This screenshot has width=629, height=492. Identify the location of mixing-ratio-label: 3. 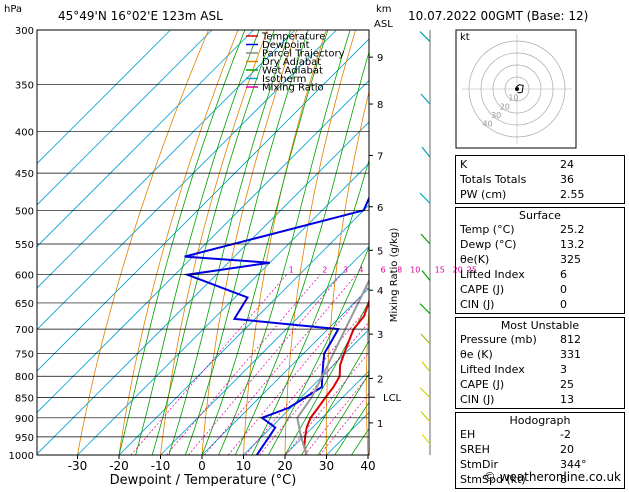
(345, 270).